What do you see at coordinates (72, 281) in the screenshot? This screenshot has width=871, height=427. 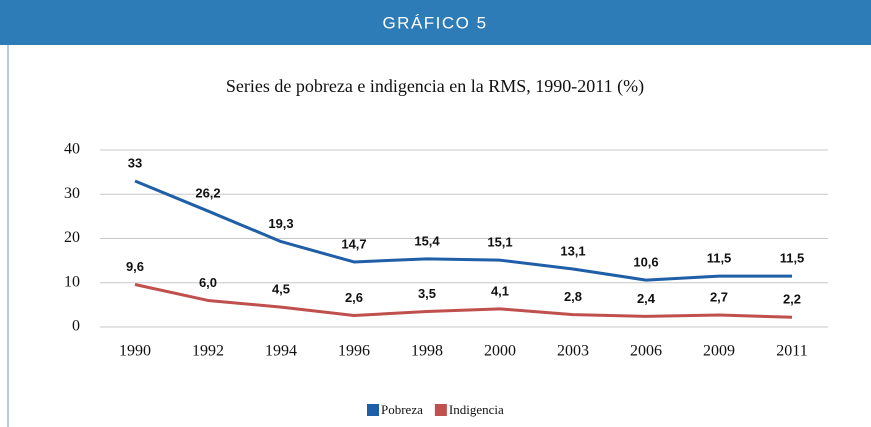 I see `y-tick-label: 10` at bounding box center [72, 281].